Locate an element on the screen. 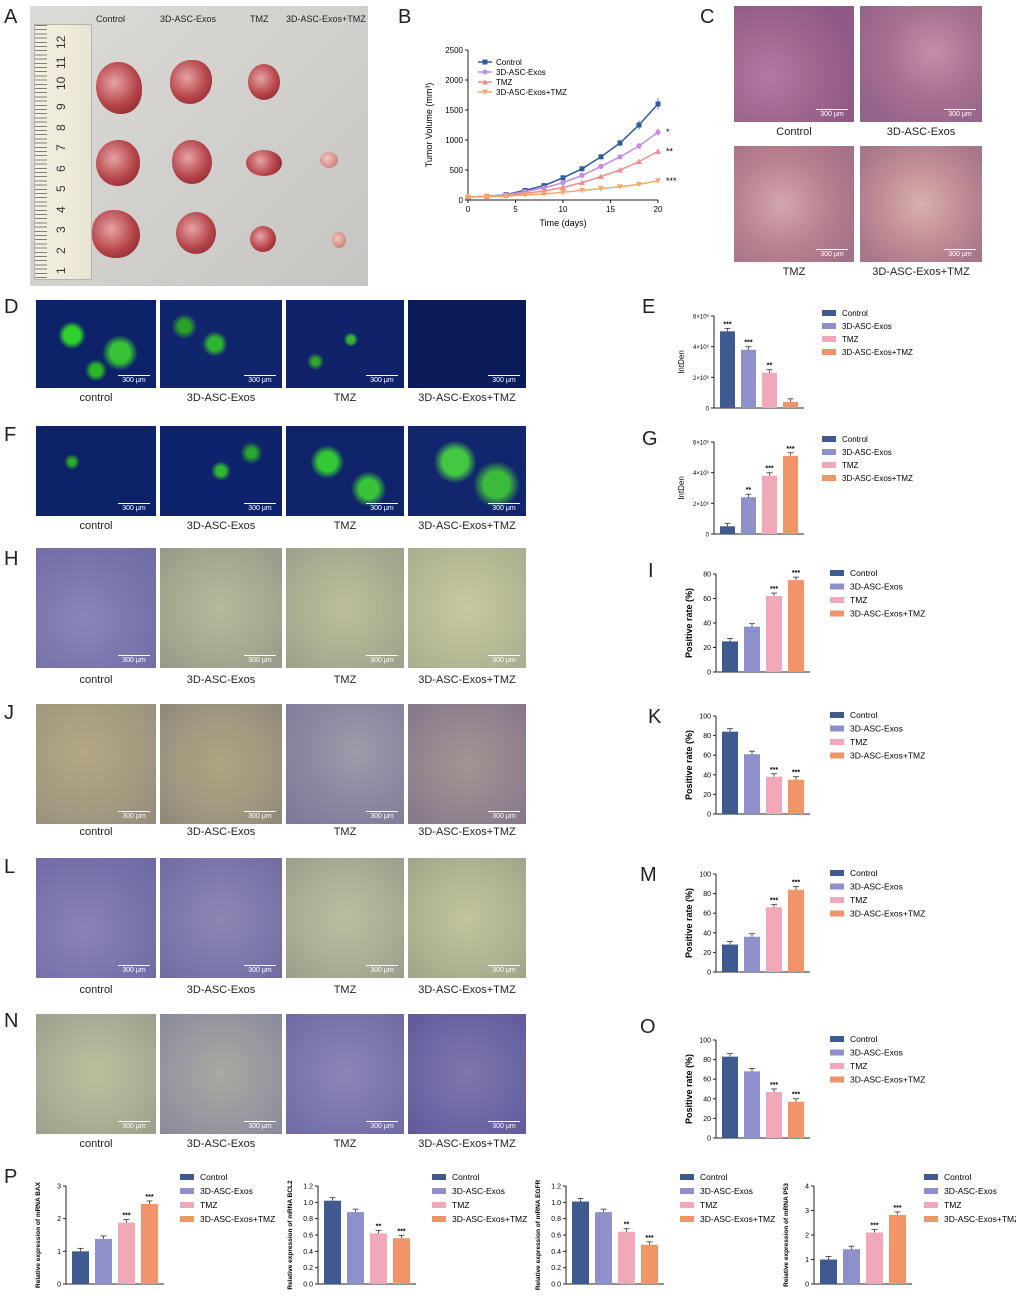  legend-marker is located at coordinates (485, 82).